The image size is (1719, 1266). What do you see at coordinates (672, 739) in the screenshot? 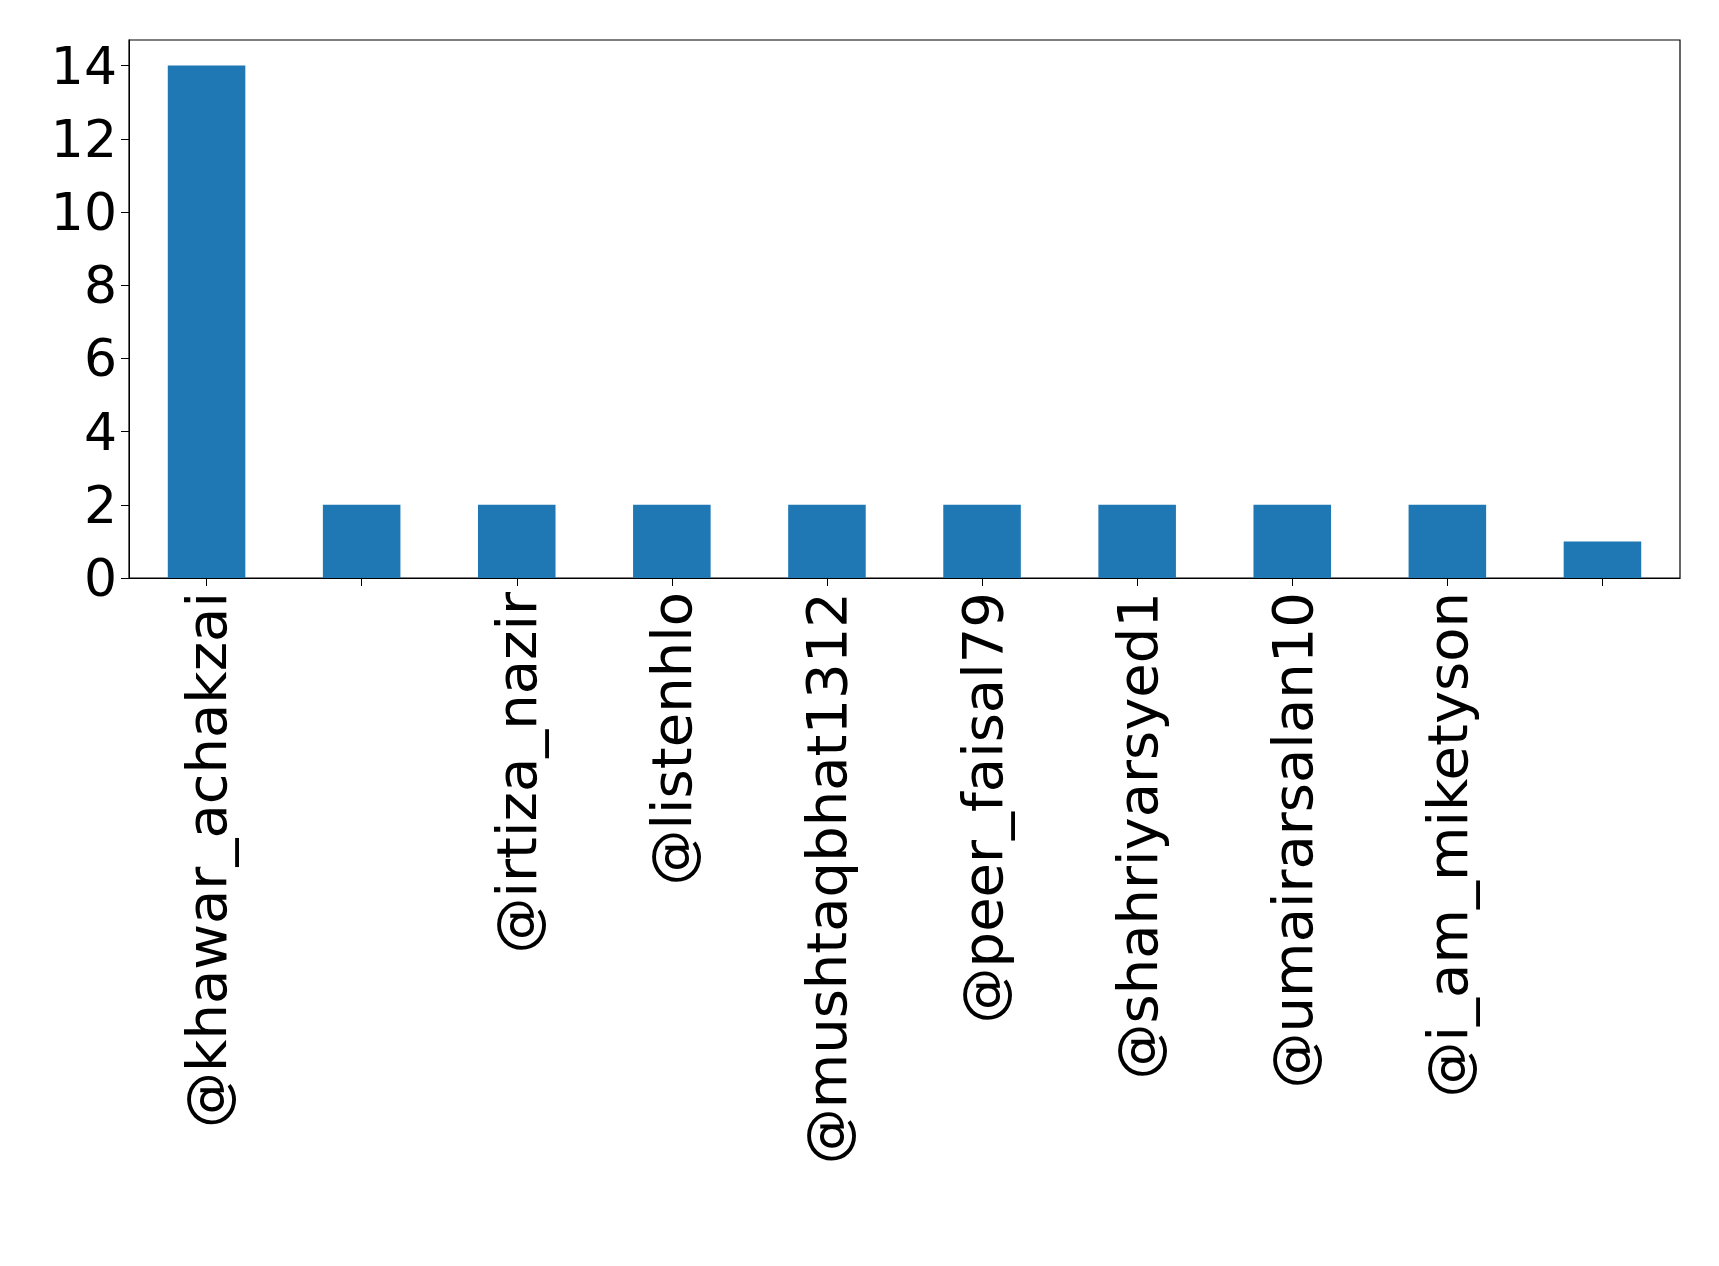
I see `x-tick-label: @listenhlo` at bounding box center [672, 739].